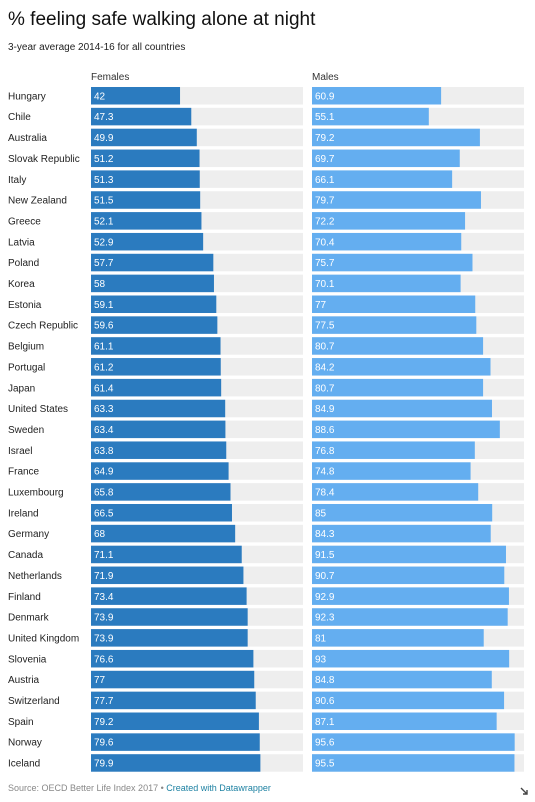 This screenshot has width=535, height=802. What do you see at coordinates (325, 701) in the screenshot?
I see `male-value-label: 90.6` at bounding box center [325, 701].